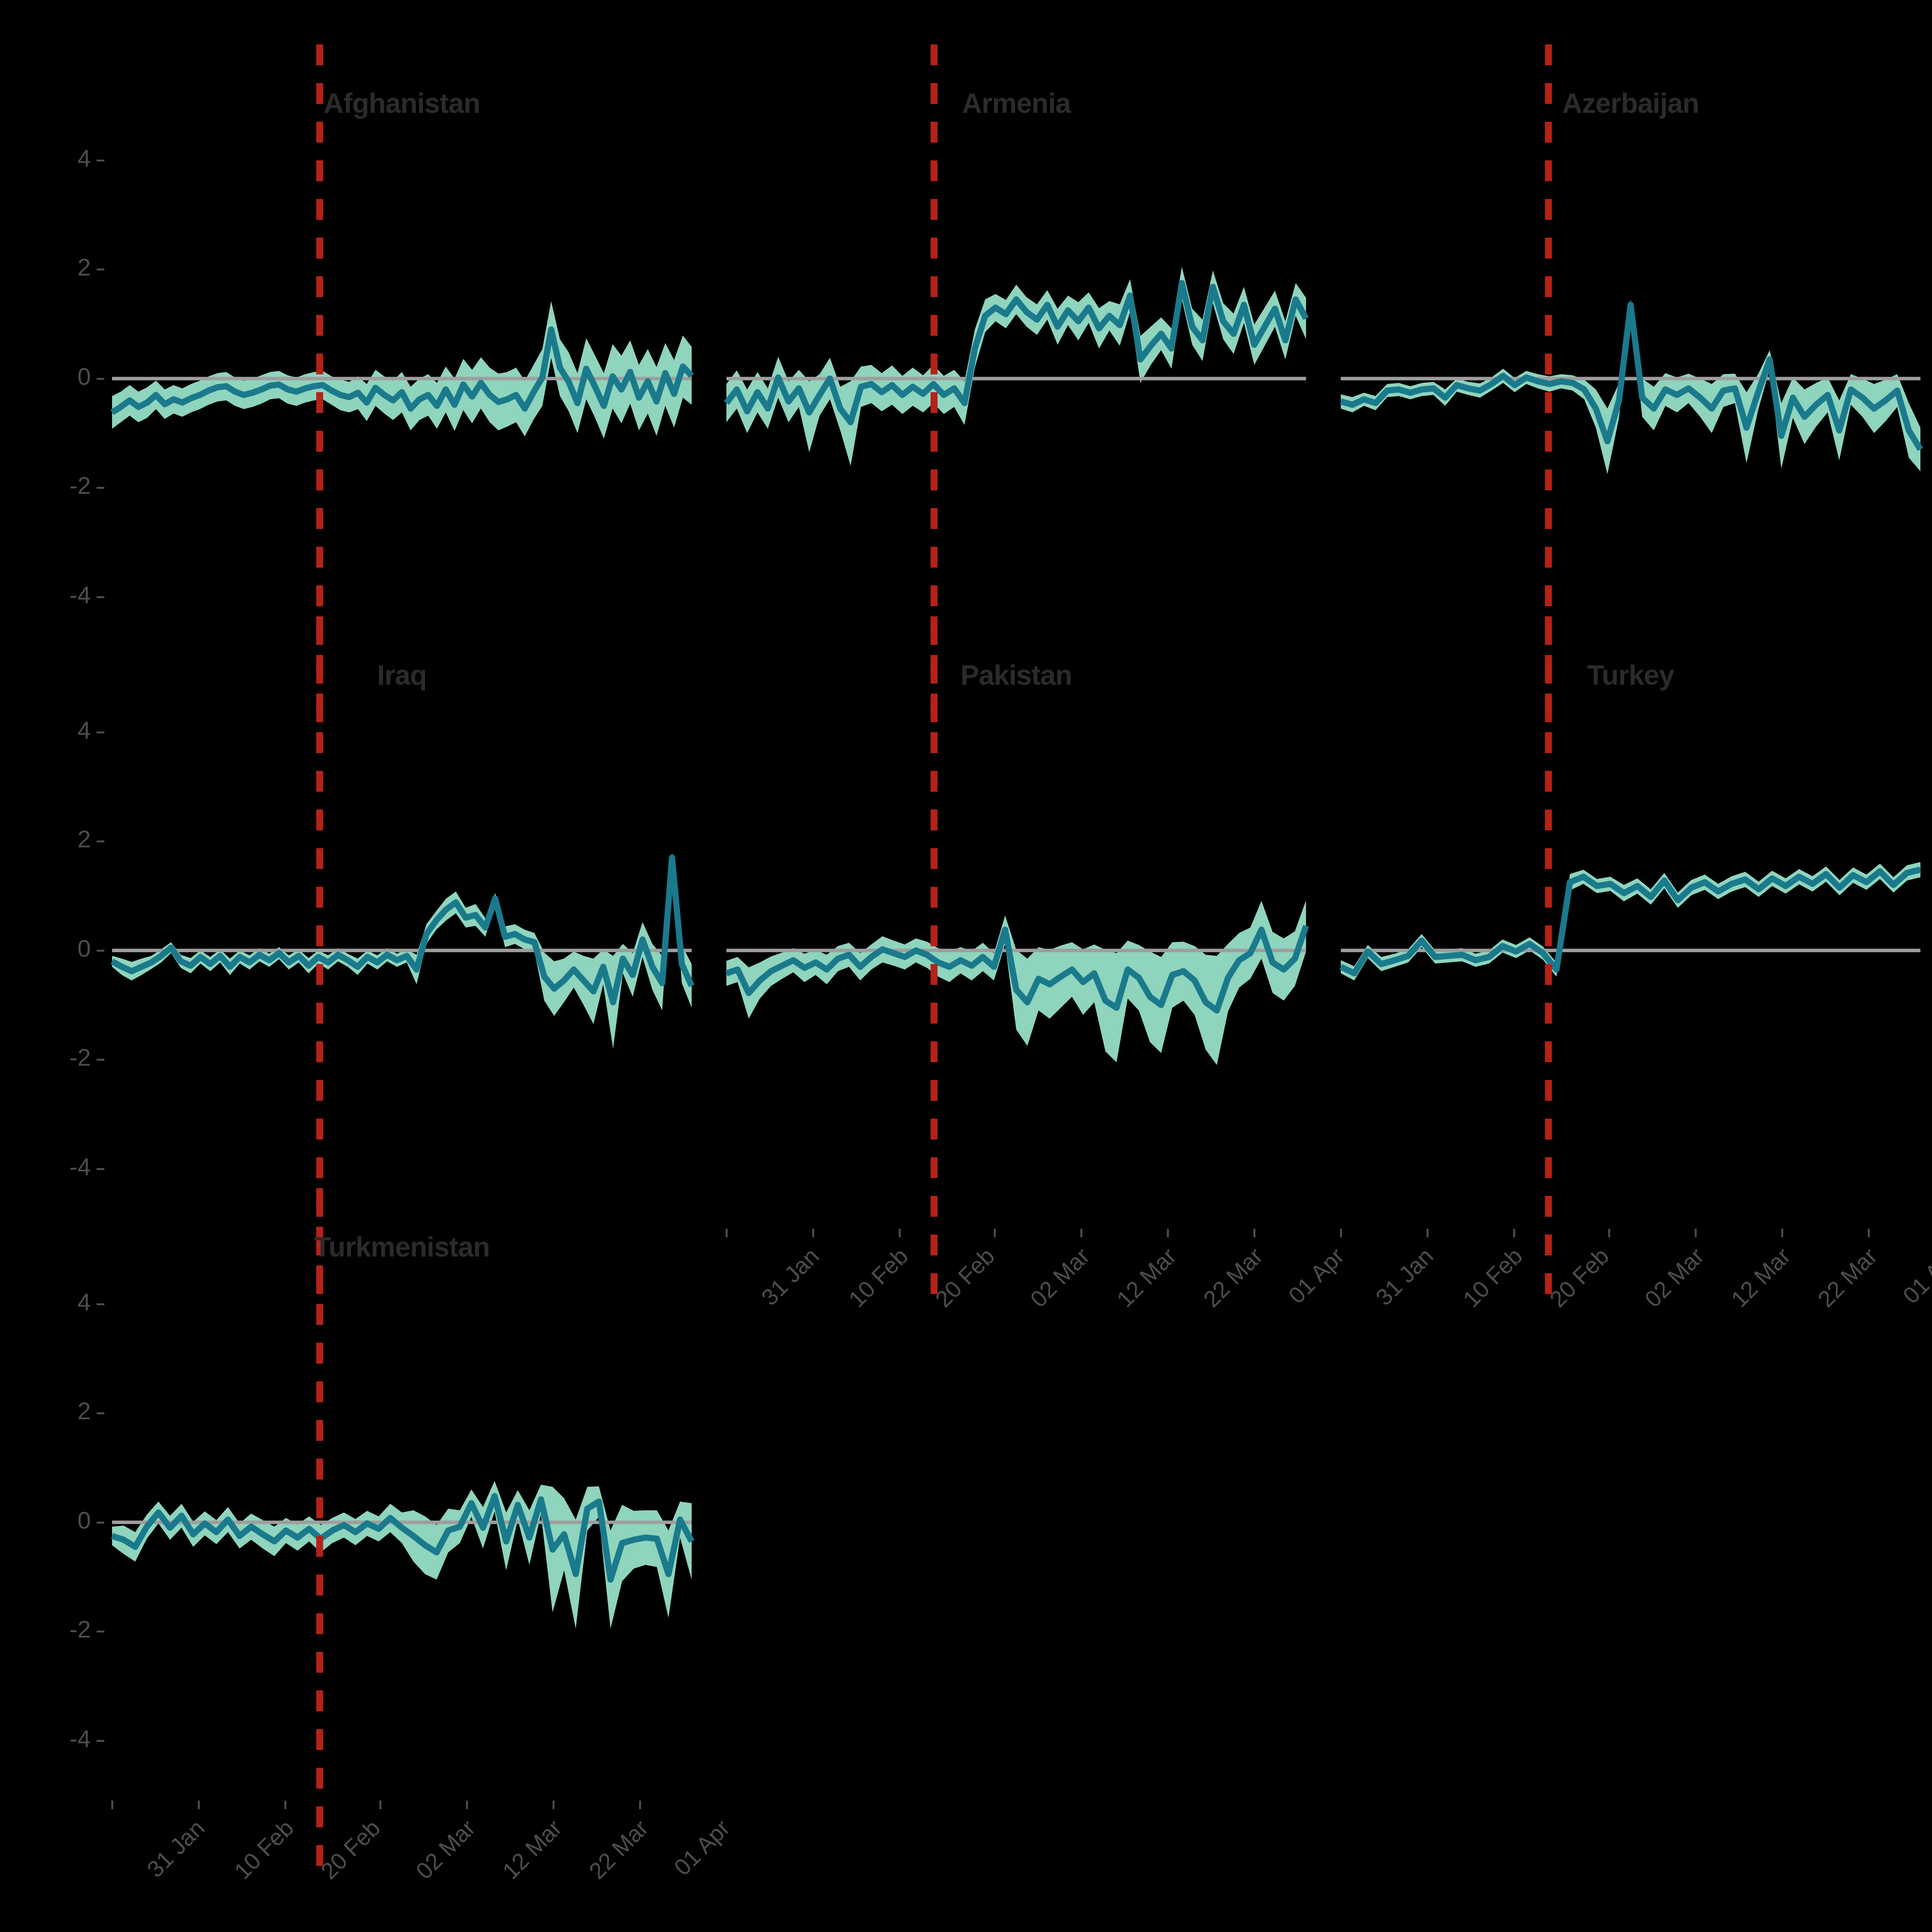  I want to click on panel-armenia: Armenia, so click(1017, 392).